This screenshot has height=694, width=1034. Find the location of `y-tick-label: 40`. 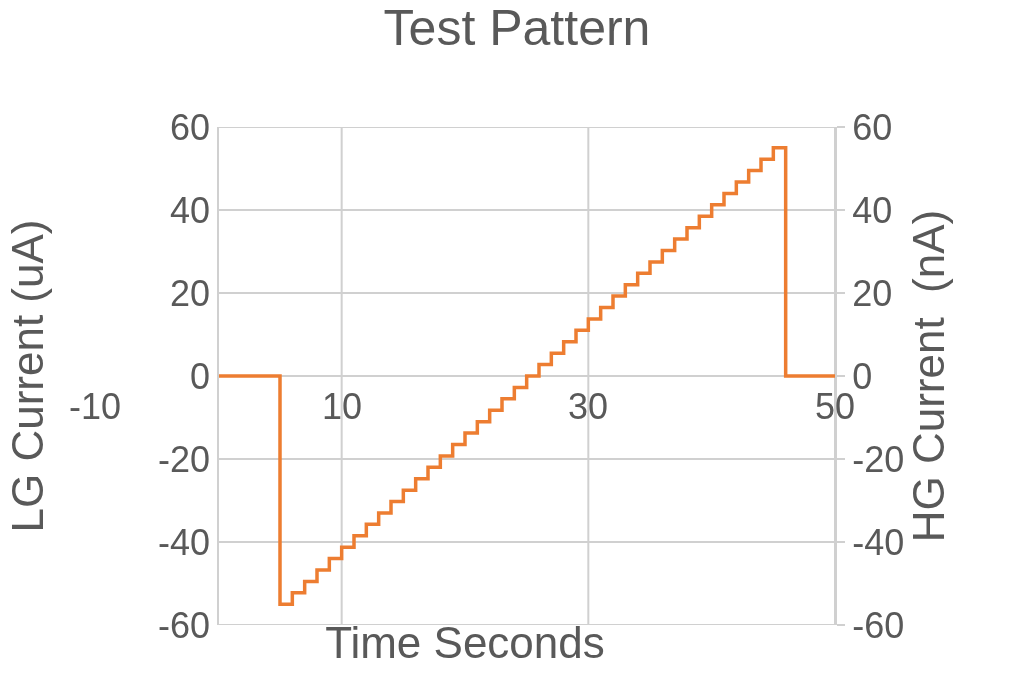

y-tick-label: 40 is located at coordinates (190, 210).